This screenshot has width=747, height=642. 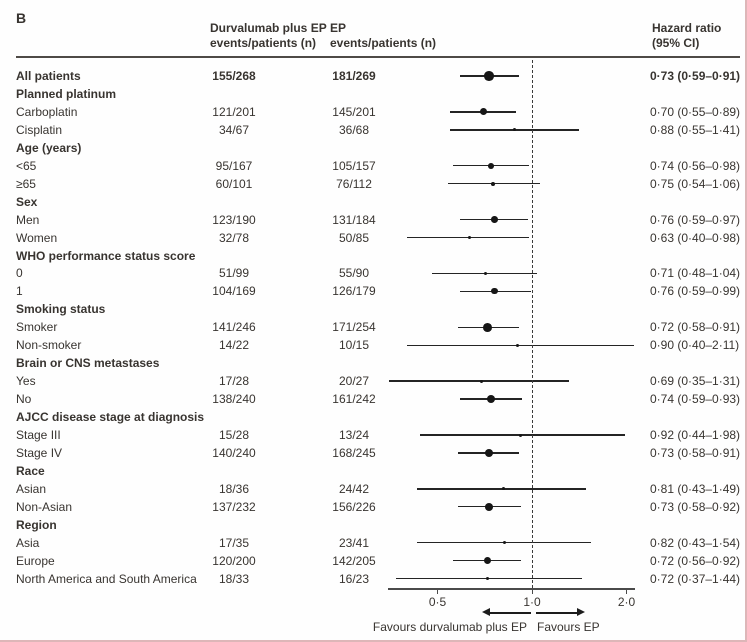 What do you see at coordinates (234, 542) in the screenshot?
I see `treatment-events: 17/35` at bounding box center [234, 542].